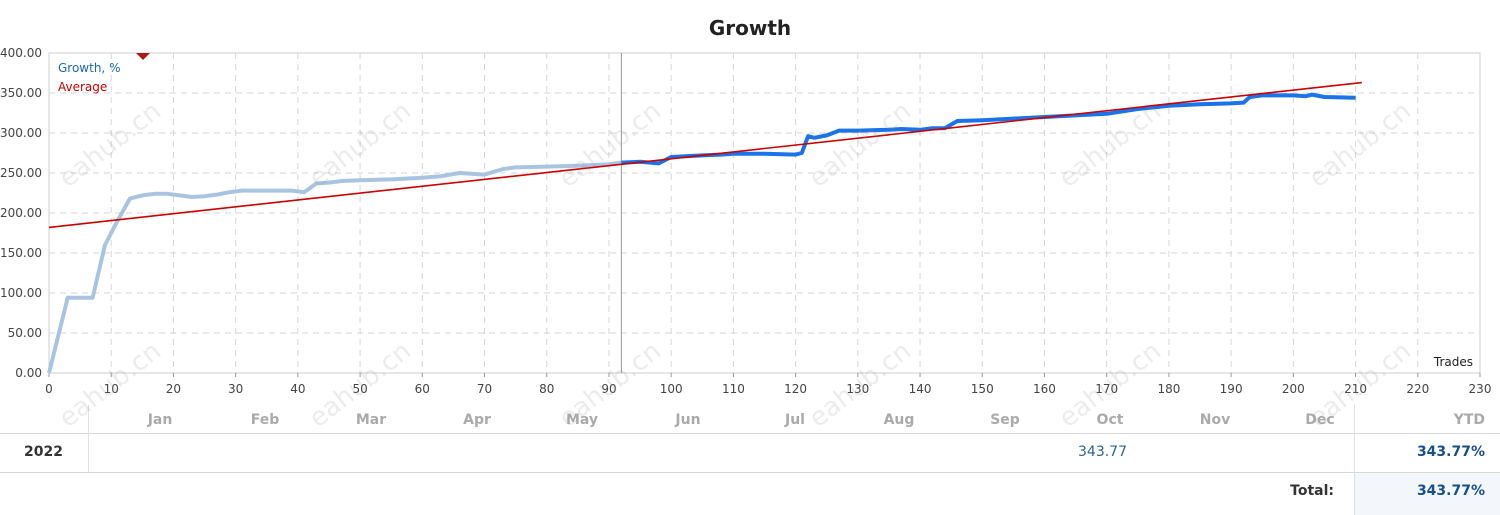 Image resolution: width=1500 pixels, height=515 pixels. What do you see at coordinates (899, 420) in the screenshot?
I see `month-header-aug: Aug` at bounding box center [899, 420].